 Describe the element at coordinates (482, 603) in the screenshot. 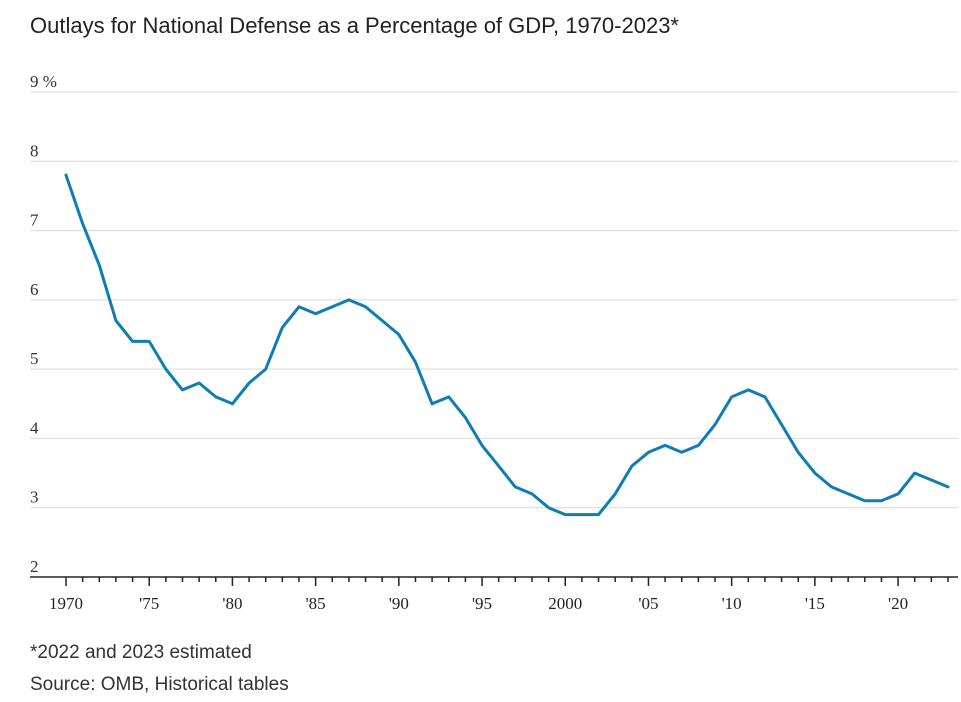

I see `x-tick-label: '95` at that location.